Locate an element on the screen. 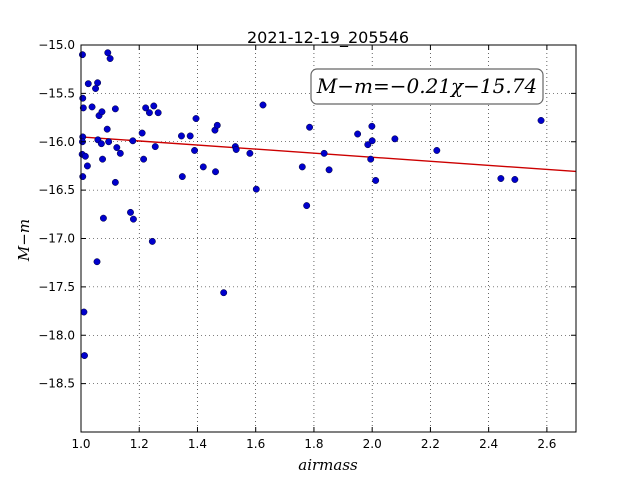  y-tick-label: −18.5 is located at coordinates (56, 384).